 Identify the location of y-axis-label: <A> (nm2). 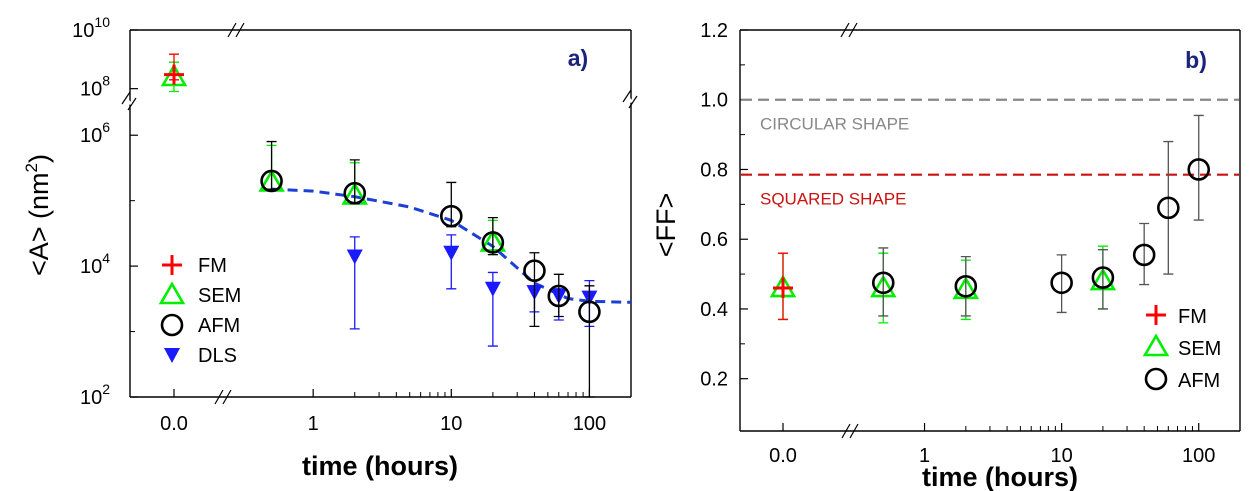
(38, 215).